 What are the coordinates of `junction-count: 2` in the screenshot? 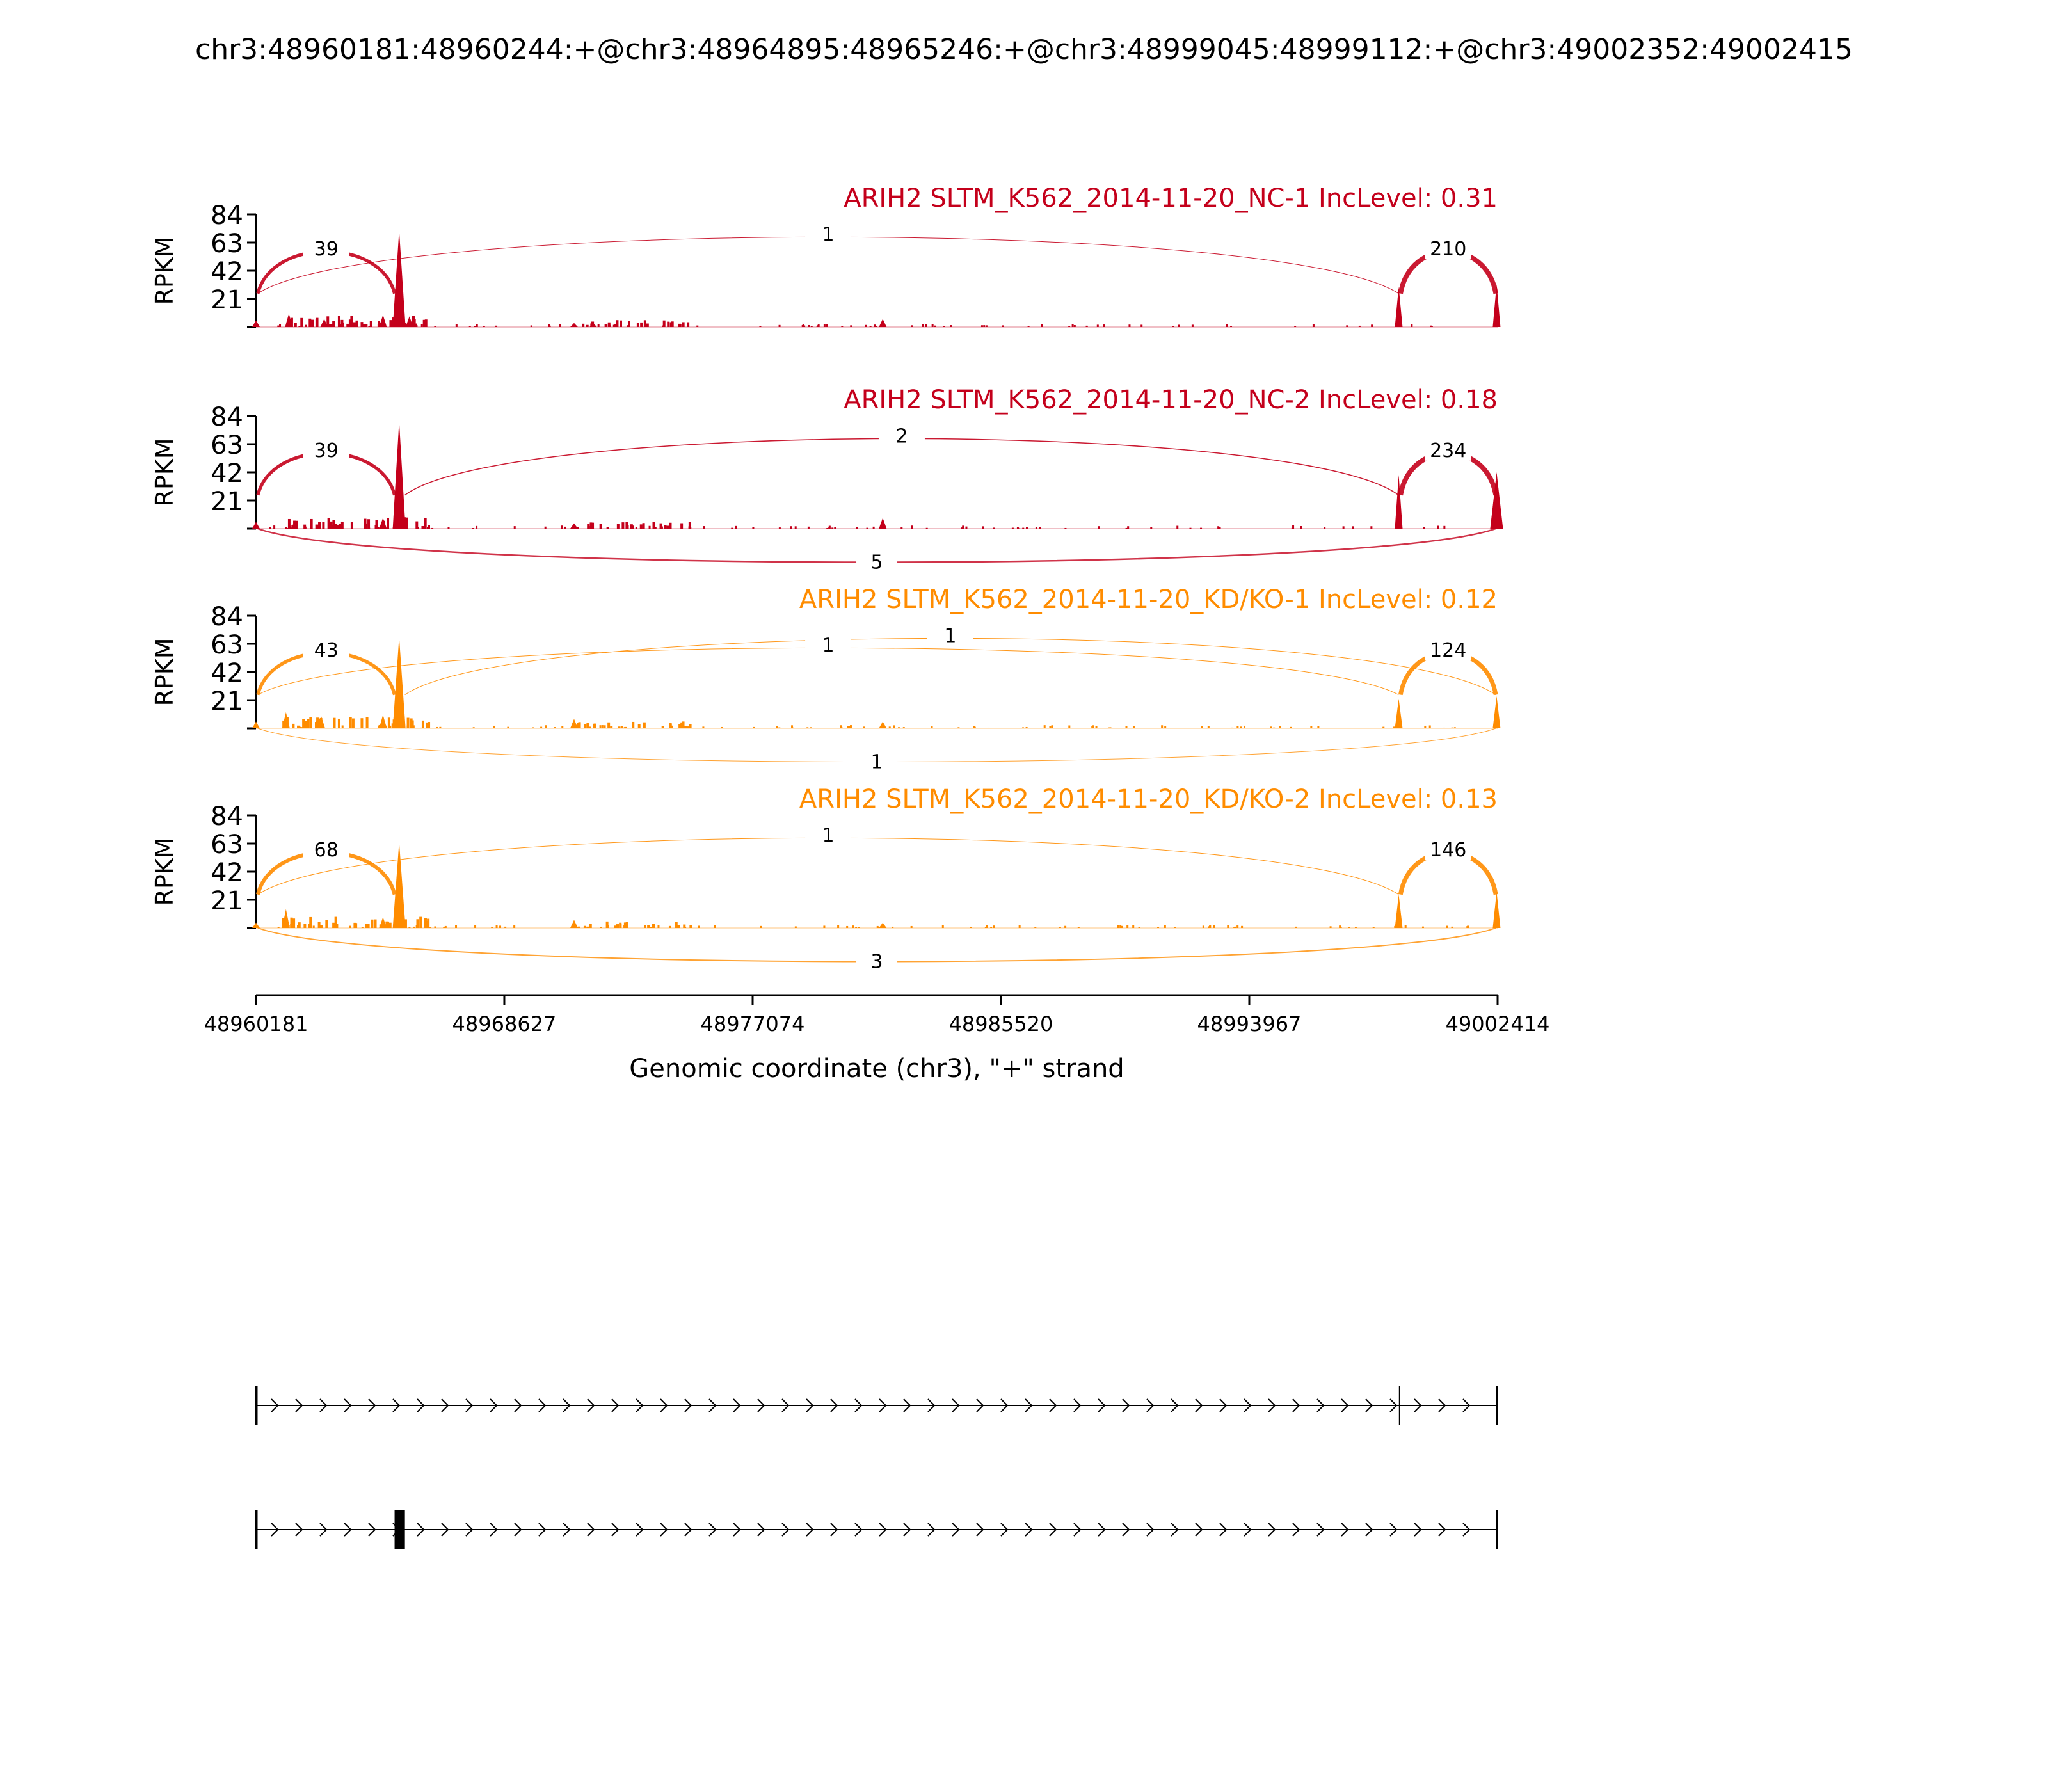 It's located at (901, 436).